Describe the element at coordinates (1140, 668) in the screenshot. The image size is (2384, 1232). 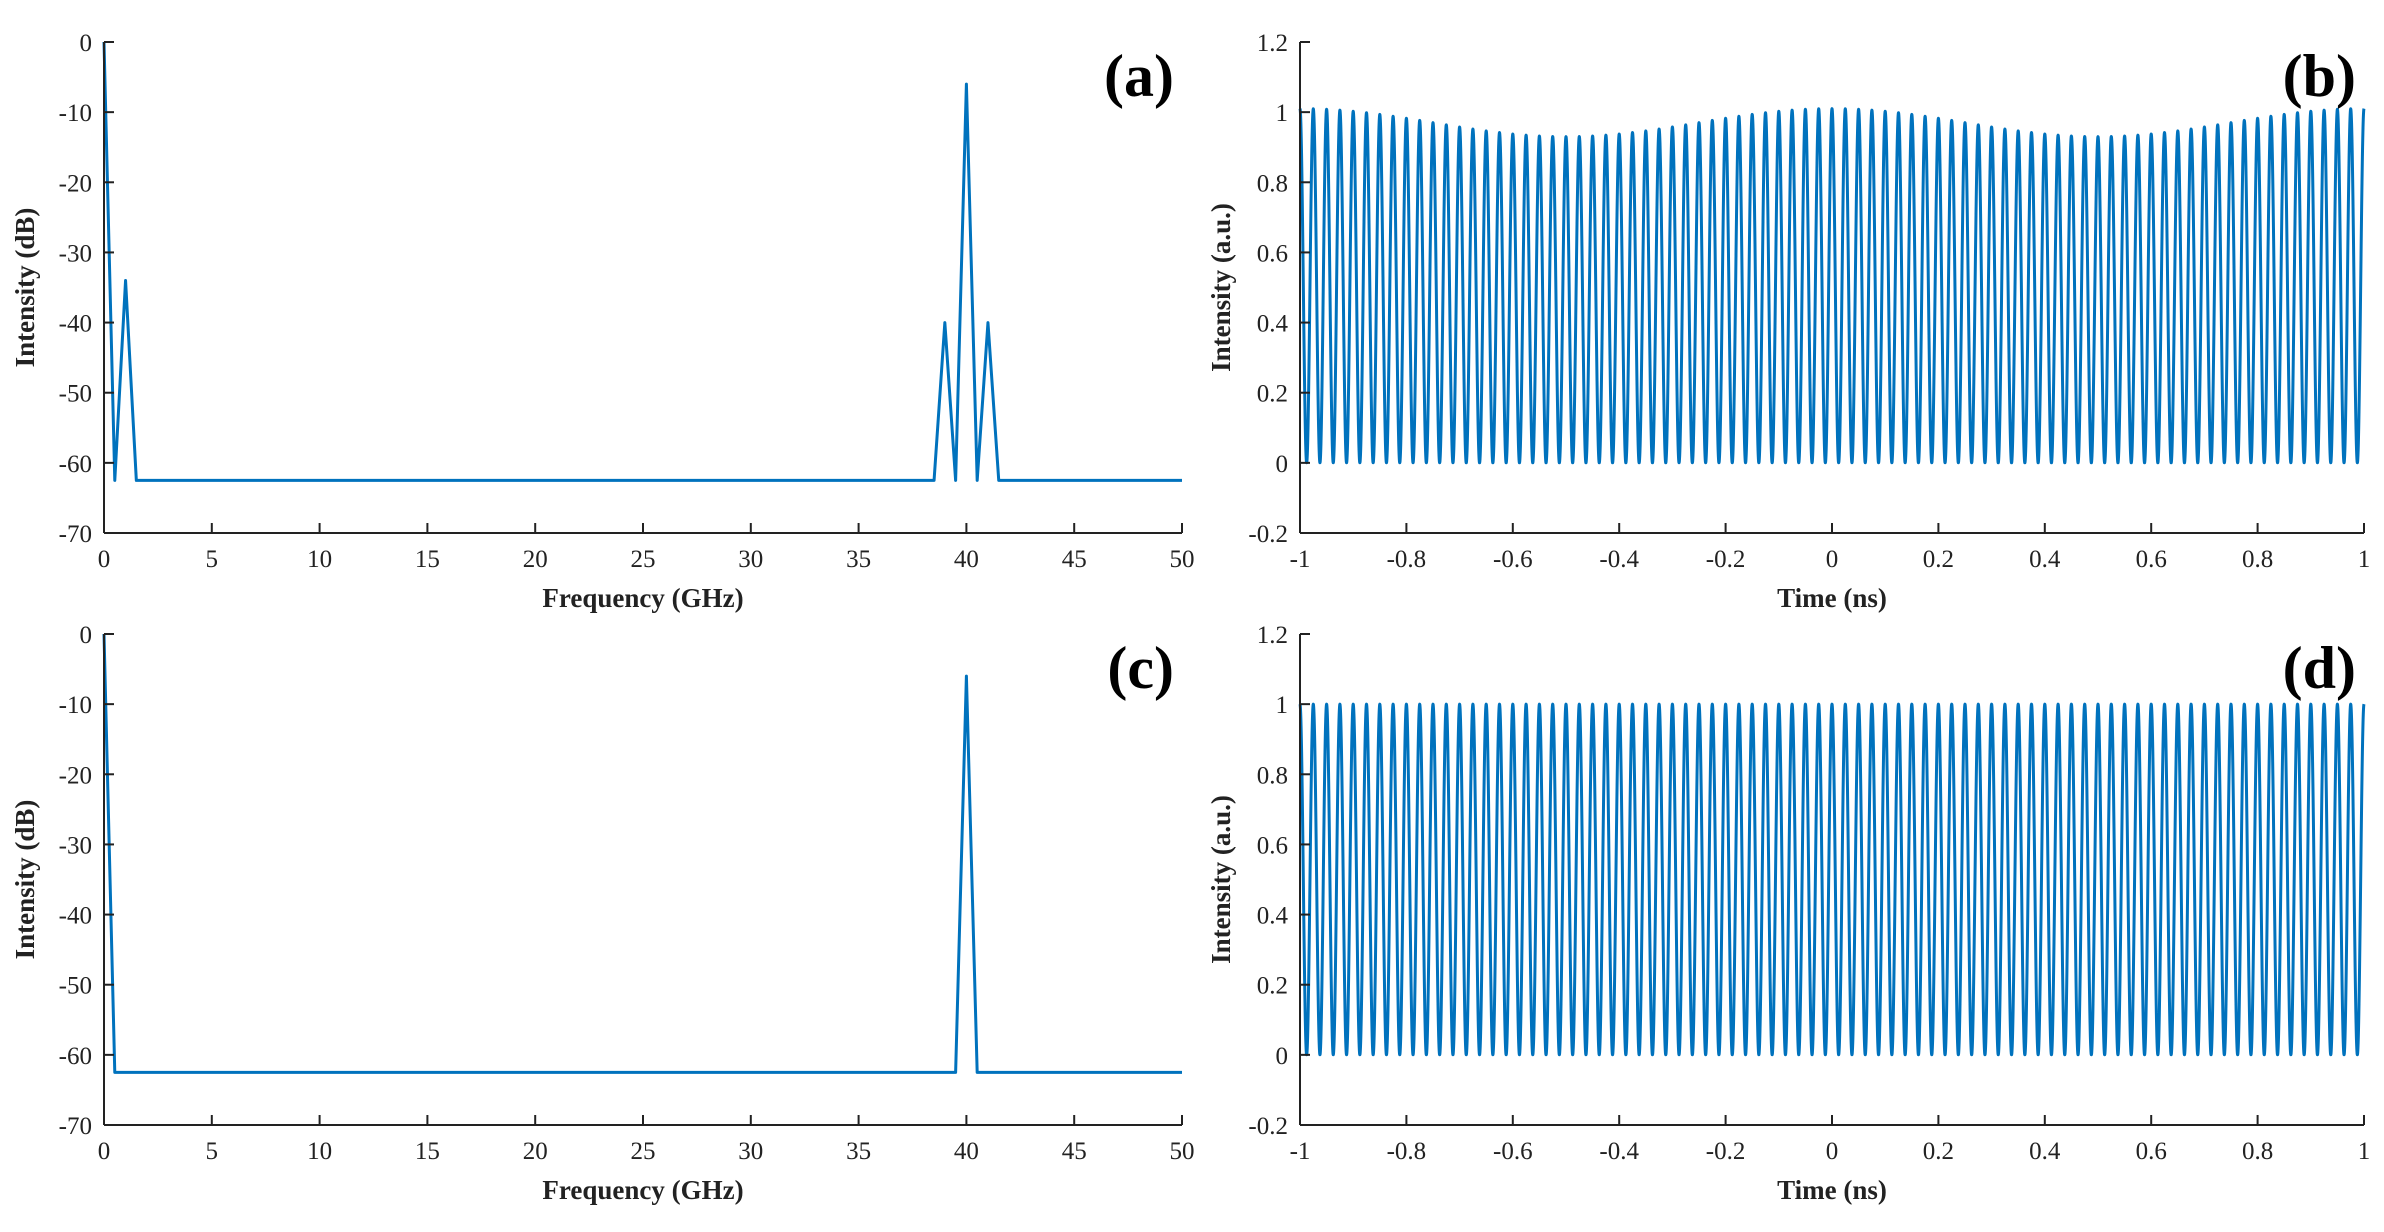
I see `panel-label: (c)` at that location.